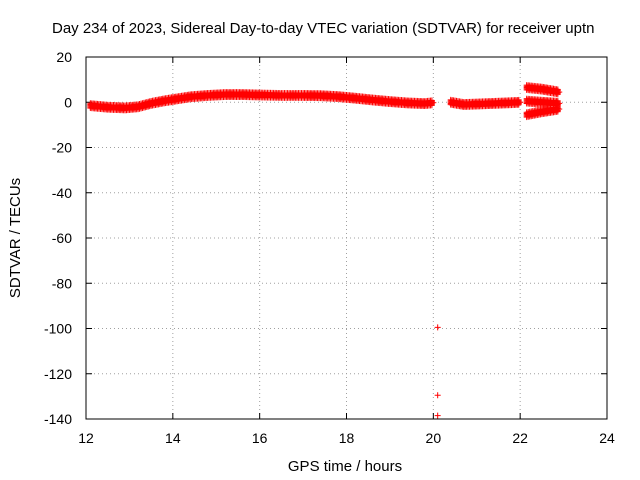  What do you see at coordinates (64, 57) in the screenshot?
I see `y-tick-label: 20` at bounding box center [64, 57].